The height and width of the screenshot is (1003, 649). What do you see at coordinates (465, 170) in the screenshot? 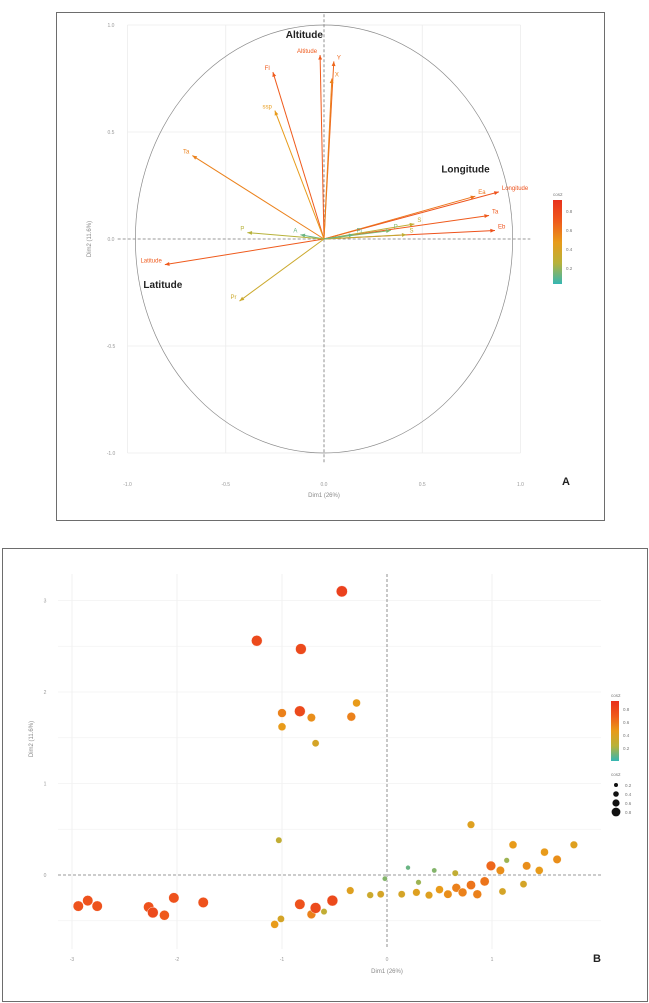
I see `highlight-label: Longitude` at bounding box center [465, 170].